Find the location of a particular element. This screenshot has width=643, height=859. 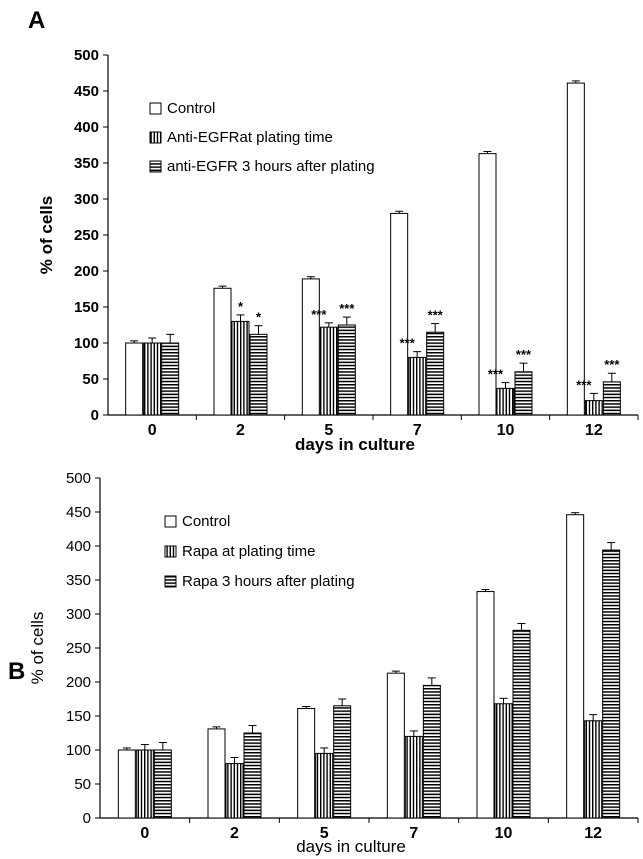

panel-b-y-tick-label: 50 is located at coordinates (82, 784).